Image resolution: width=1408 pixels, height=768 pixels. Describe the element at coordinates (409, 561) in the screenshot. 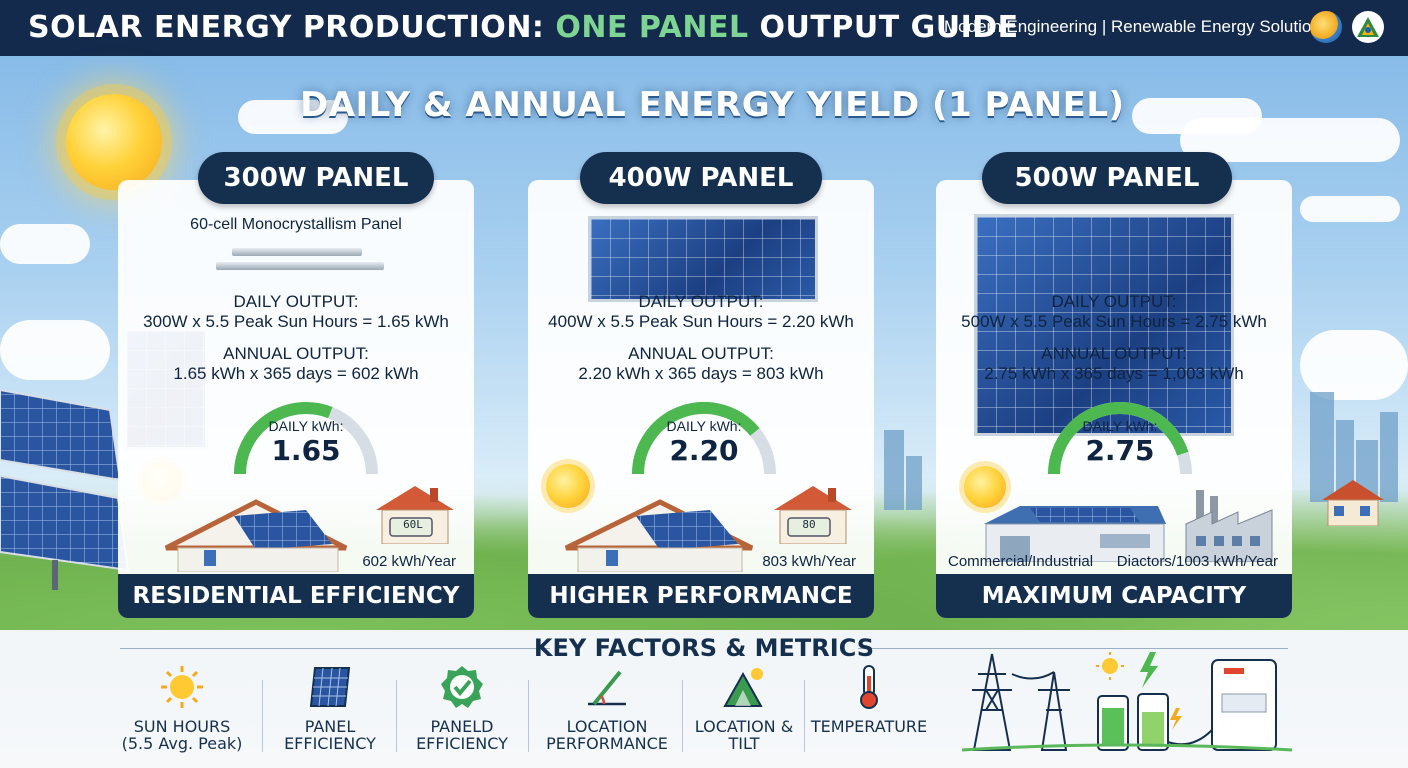

I see `yearly-output-note: 602 kWh/Year` at that location.